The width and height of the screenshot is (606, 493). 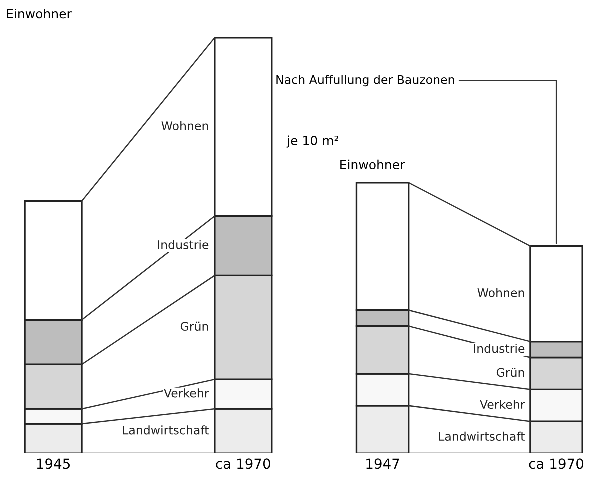 What do you see at coordinates (365, 81) in the screenshot?
I see `annotation: Nach Auffullung der Bauzonen` at bounding box center [365, 81].